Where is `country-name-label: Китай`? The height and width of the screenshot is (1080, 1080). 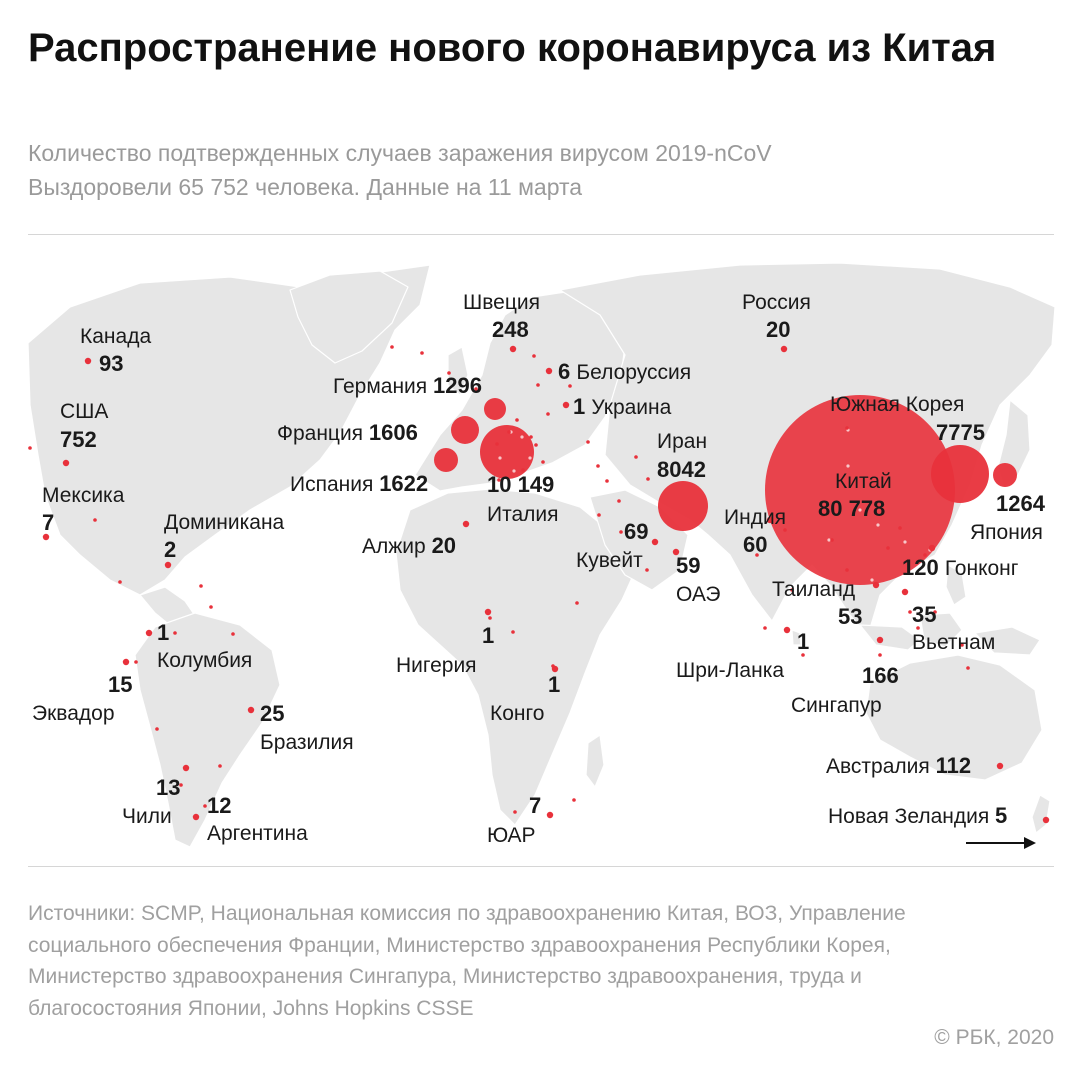 country-name-label: Китай is located at coordinates (863, 481).